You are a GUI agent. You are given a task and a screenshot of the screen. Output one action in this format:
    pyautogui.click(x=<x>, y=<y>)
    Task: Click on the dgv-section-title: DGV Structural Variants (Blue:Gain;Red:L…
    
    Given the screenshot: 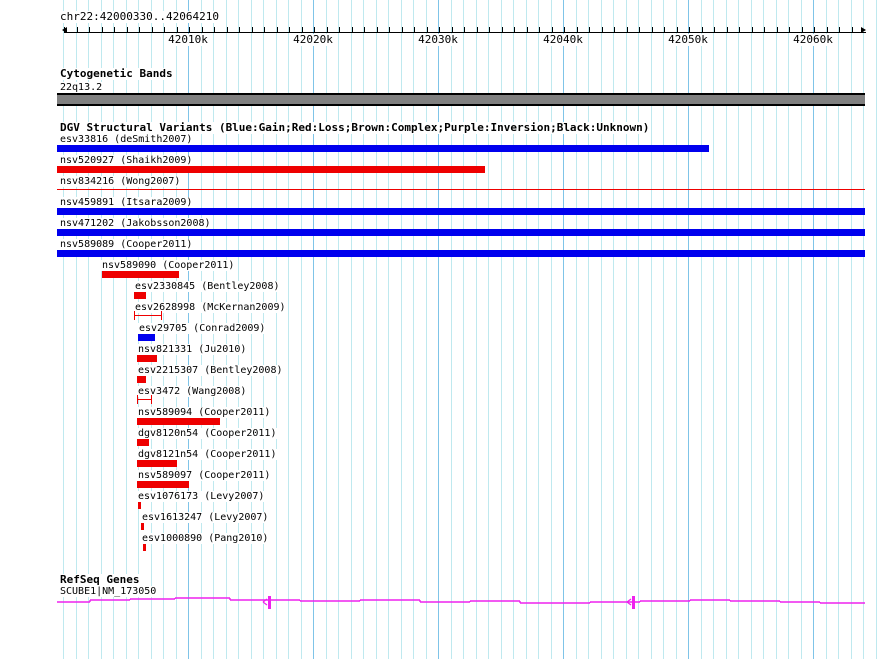 What is the action you would take?
    pyautogui.click(x=355, y=127)
    